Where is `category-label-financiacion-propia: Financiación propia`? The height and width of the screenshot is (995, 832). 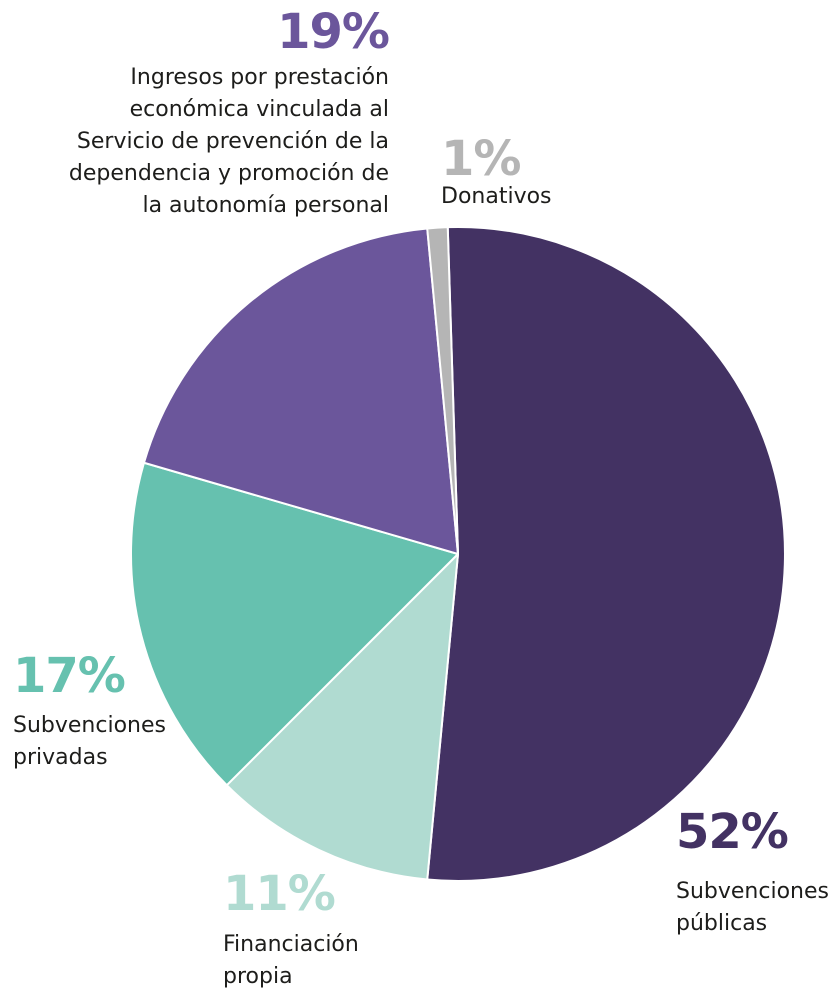
category-label-financiacion-propia: Financiación propia is located at coordinates (291, 961).